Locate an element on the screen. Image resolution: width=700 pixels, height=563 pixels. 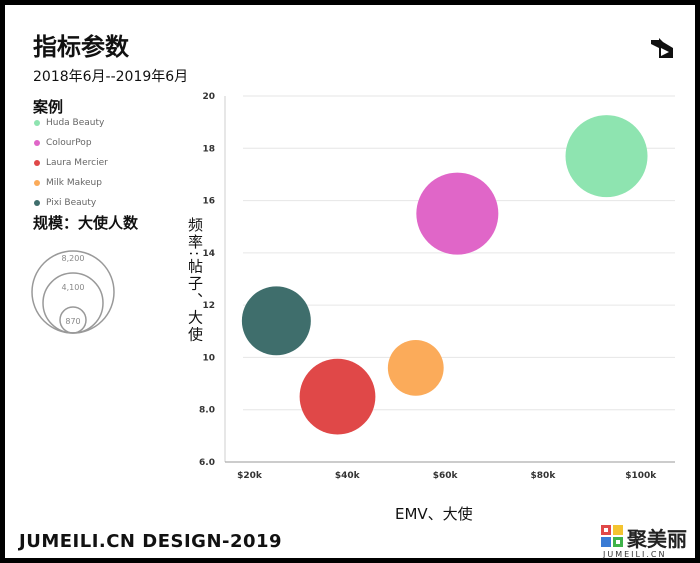
legend-item: Huda Beauty is located at coordinates (71, 123).